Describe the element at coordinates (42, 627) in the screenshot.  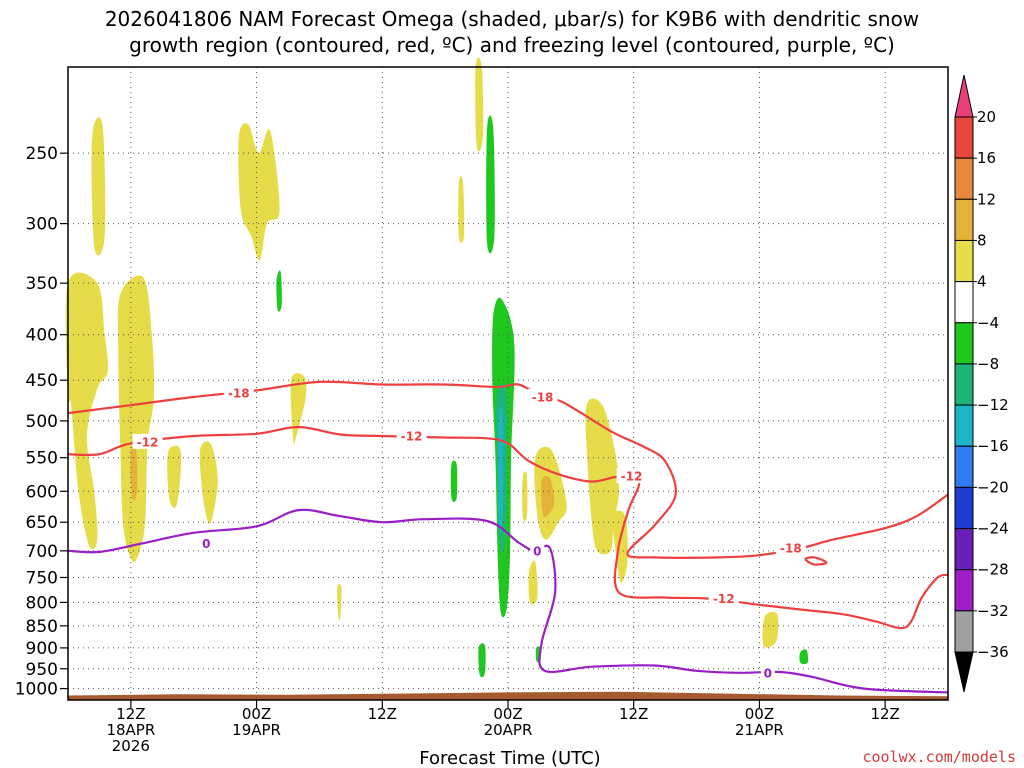
I see `y-tick-label-850: 850` at that location.